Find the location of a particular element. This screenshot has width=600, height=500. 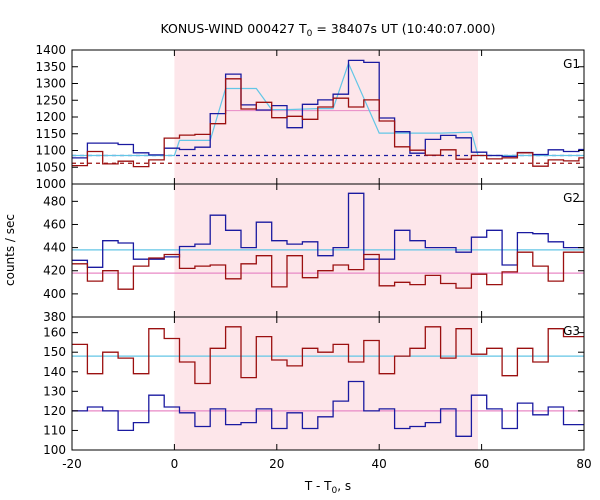

x-tick-label: 40 is located at coordinates (379, 464).